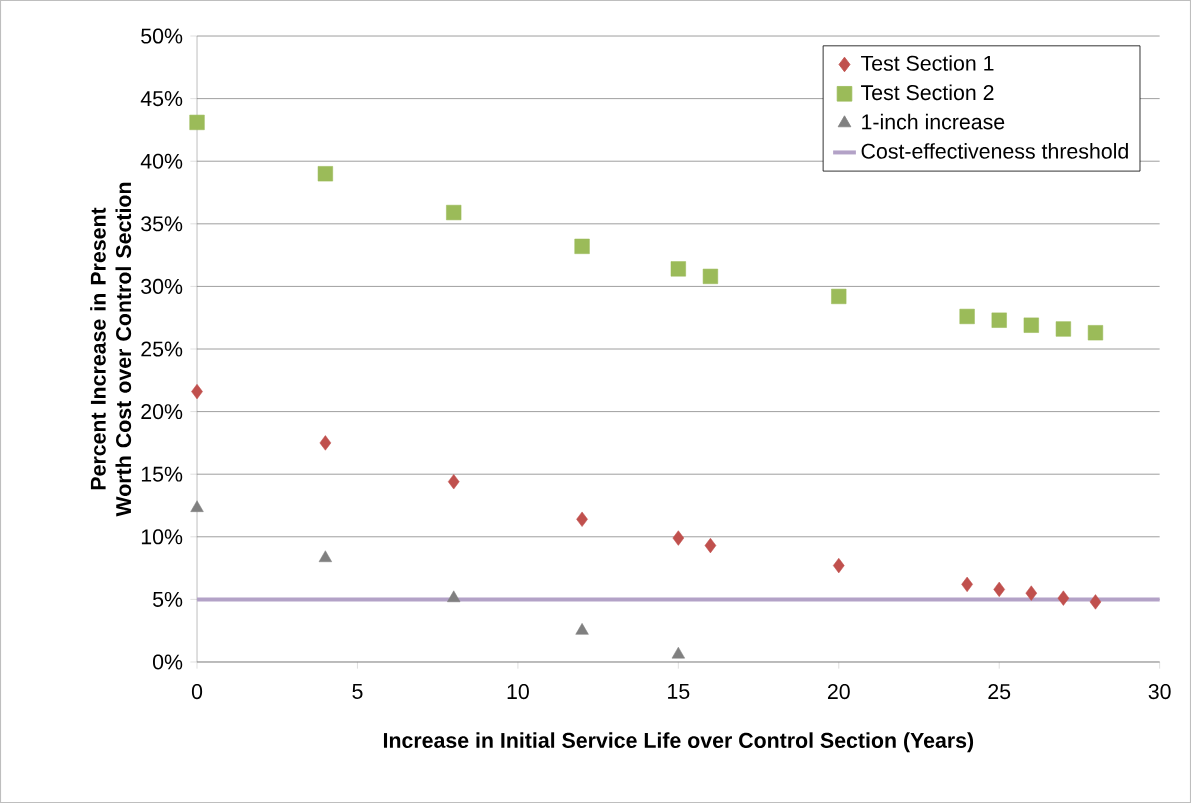 The height and width of the screenshot is (803, 1191). Describe the element at coordinates (518, 692) in the screenshot. I see `x-tick-label: 10` at that location.